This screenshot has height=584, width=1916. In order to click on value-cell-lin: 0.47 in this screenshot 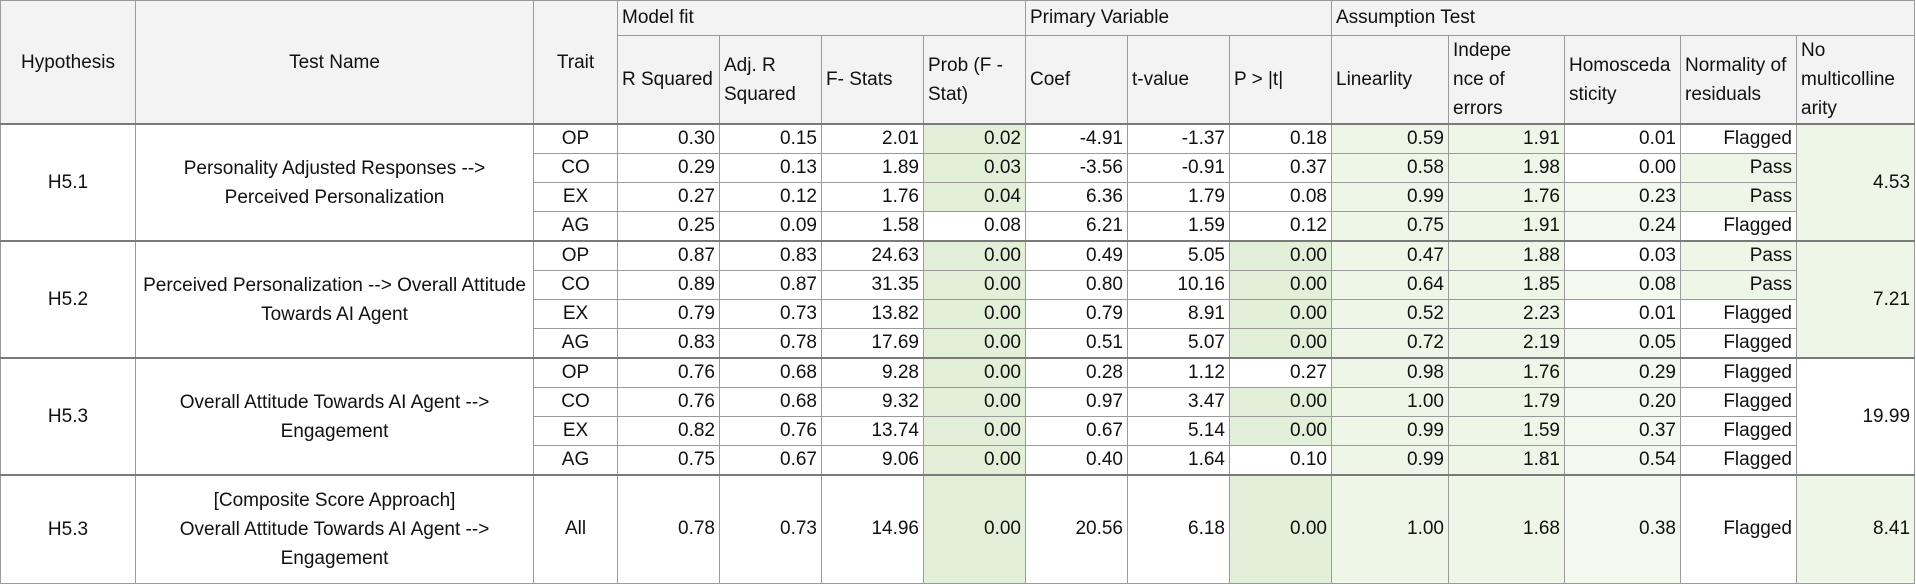, I will do `click(1390, 255)`.